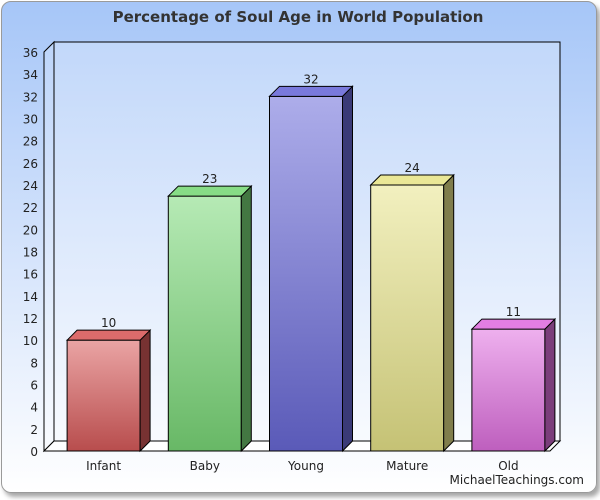 The width and height of the screenshot is (600, 500). Describe the element at coordinates (30, 53) in the screenshot. I see `y-tick-label: 36` at that location.